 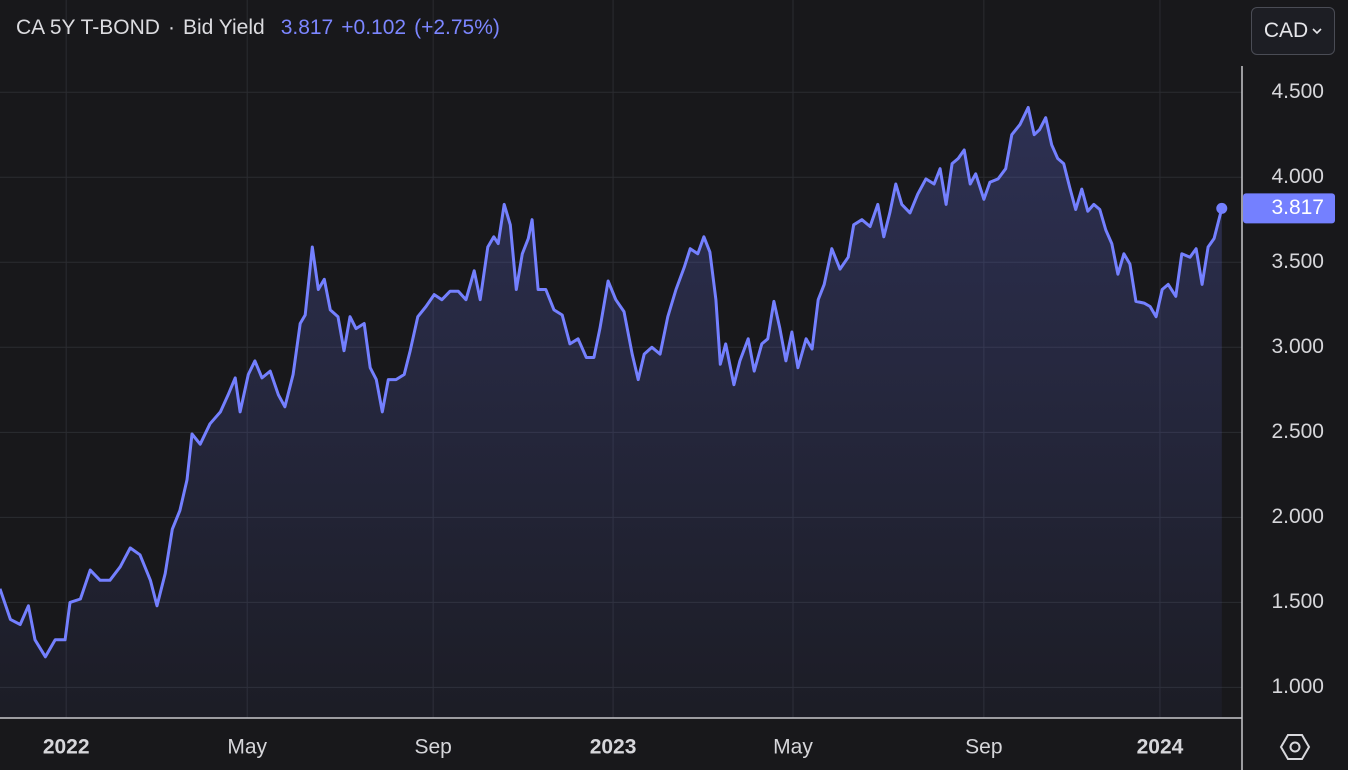 What do you see at coordinates (374, 27) in the screenshot?
I see `change: +0.102` at bounding box center [374, 27].